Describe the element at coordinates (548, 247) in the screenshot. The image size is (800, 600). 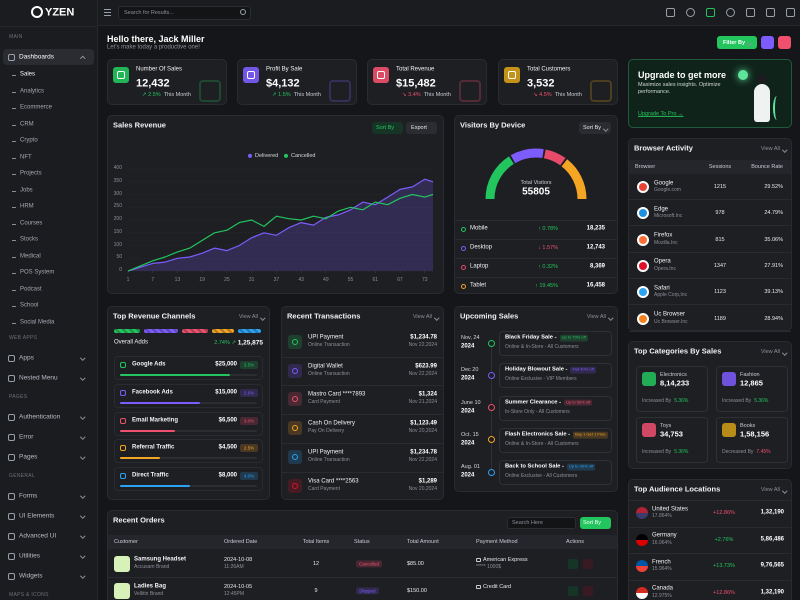
I see `device-change: ↓ 1.57%` at that location.